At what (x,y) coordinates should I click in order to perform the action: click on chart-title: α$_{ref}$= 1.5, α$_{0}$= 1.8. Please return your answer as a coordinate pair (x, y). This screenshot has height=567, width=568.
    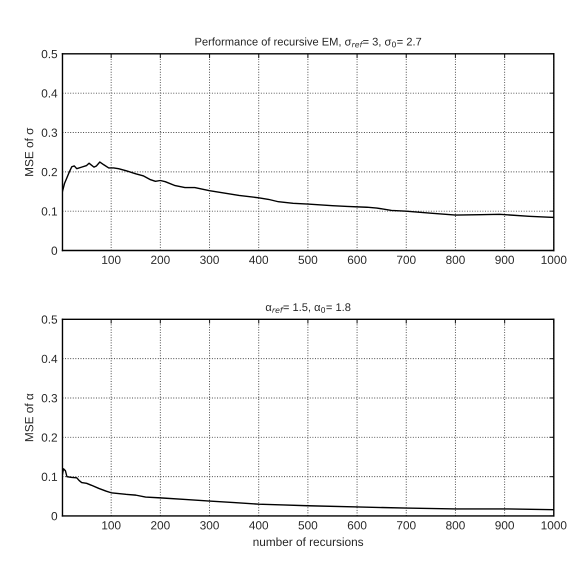
    Looking at the image, I should click on (308, 308).